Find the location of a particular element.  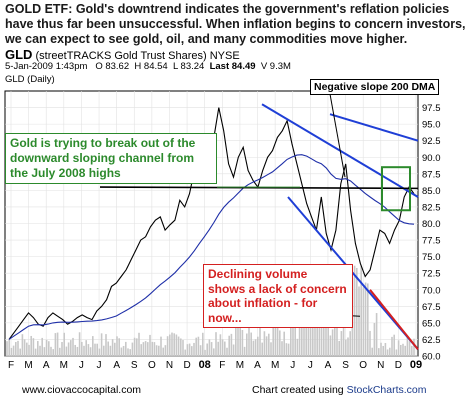

y-tick-label: 65.0 is located at coordinates (431, 323).